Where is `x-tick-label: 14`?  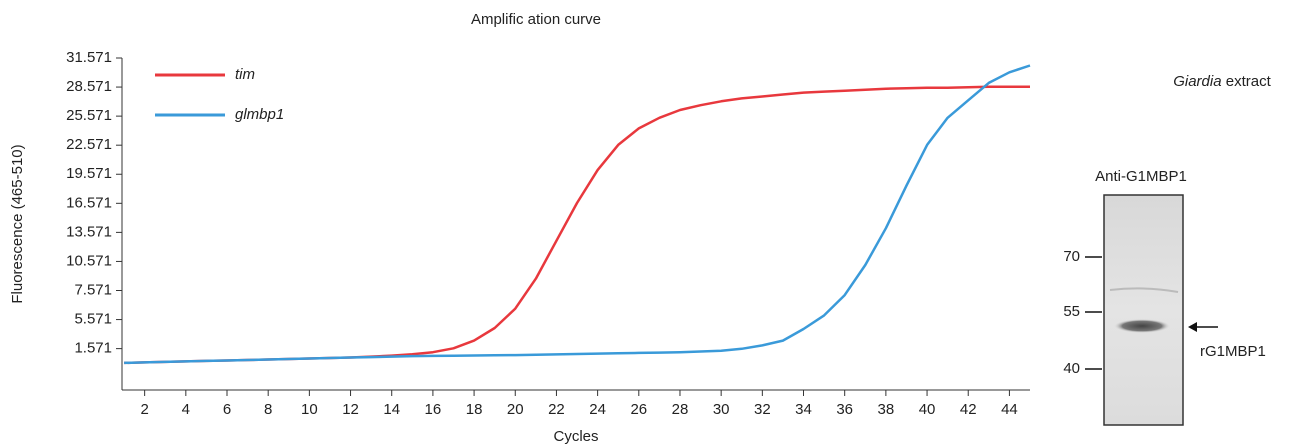 x-tick-label: 14 is located at coordinates (391, 409).